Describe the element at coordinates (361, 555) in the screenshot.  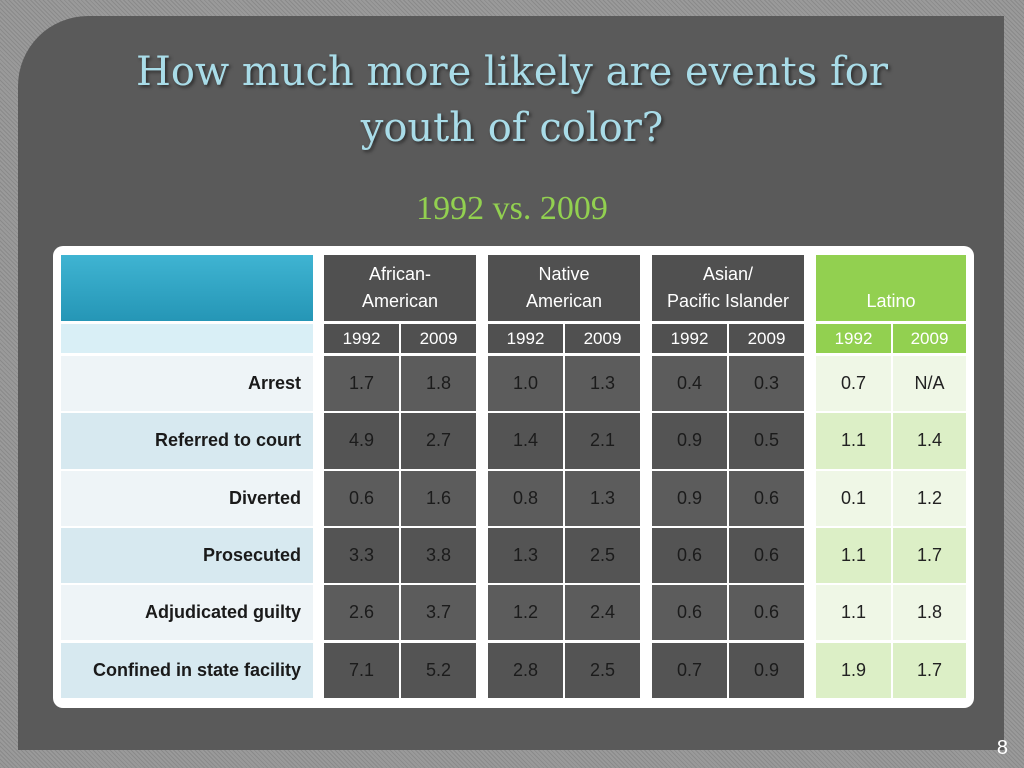
I see `table-cell: 3.3` at that location.